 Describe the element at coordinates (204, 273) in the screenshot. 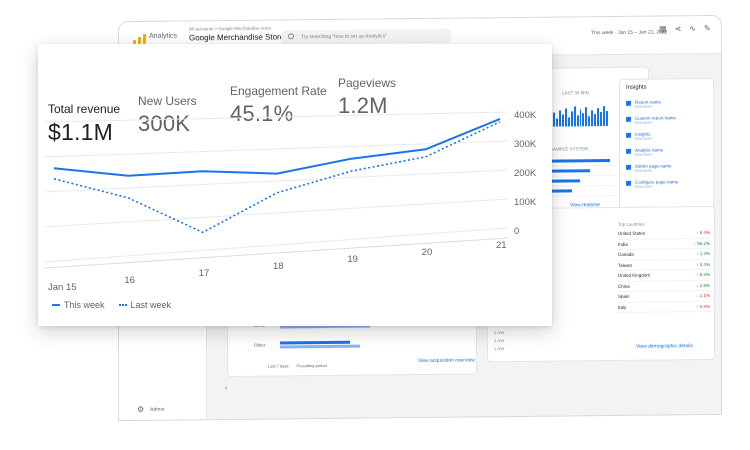

I see `x-tick-label: 17` at that location.